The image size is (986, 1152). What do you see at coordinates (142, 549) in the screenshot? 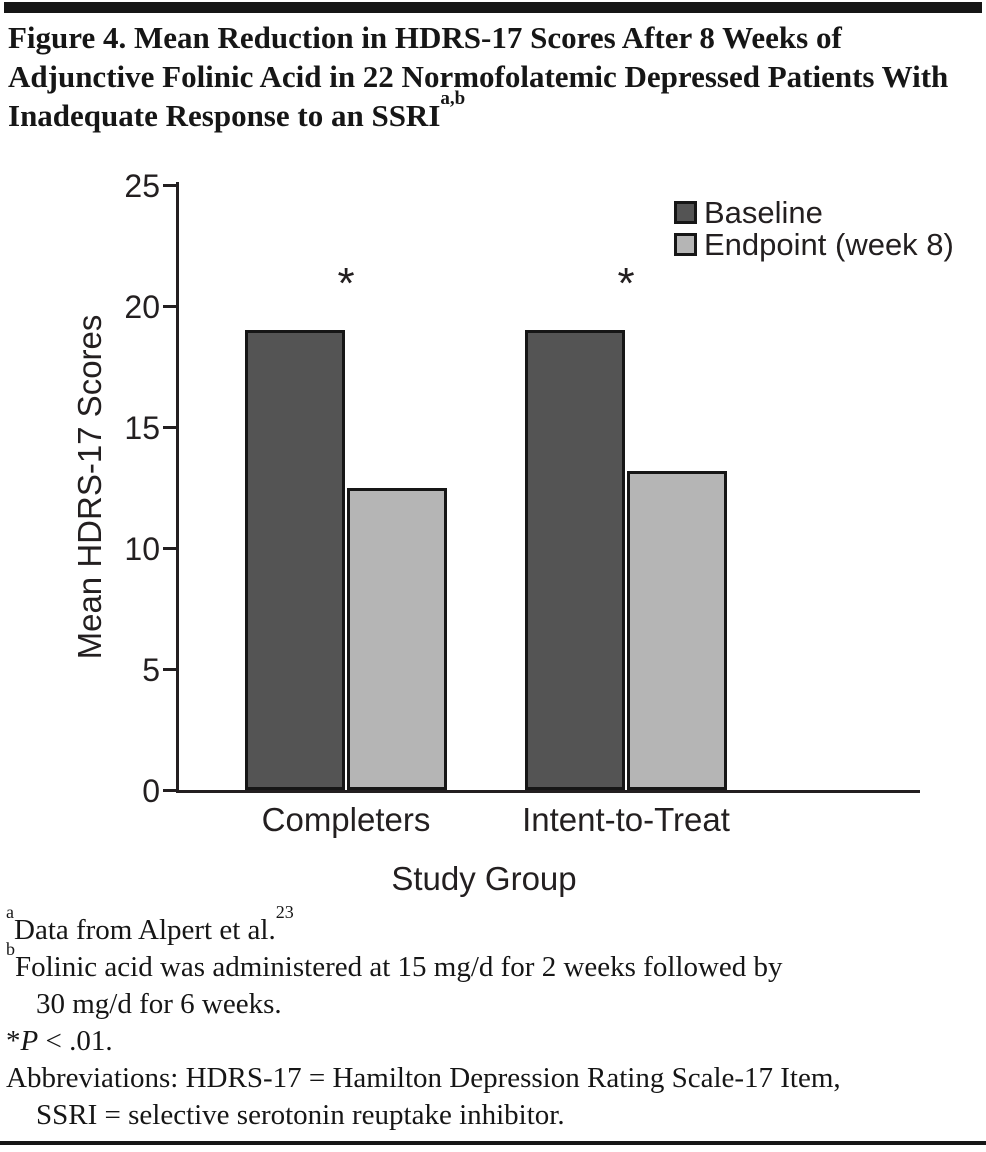
I see `y-tick-label: 10` at bounding box center [142, 549].